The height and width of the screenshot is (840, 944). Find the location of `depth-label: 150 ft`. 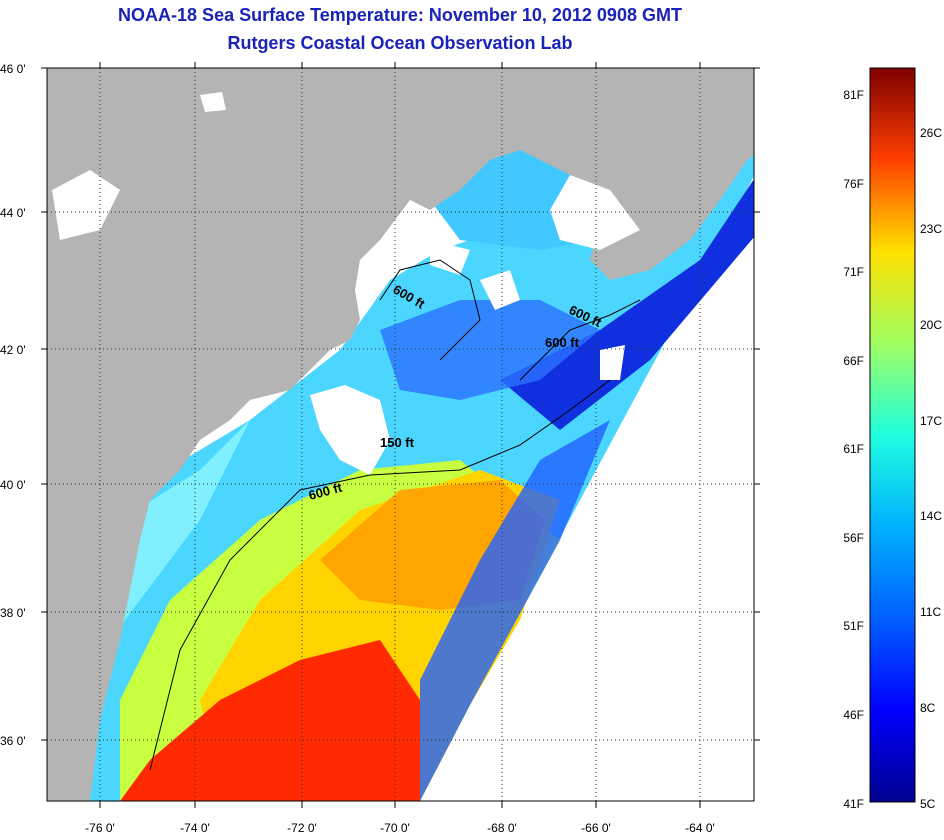

depth-label: 150 ft is located at coordinates (397, 442).